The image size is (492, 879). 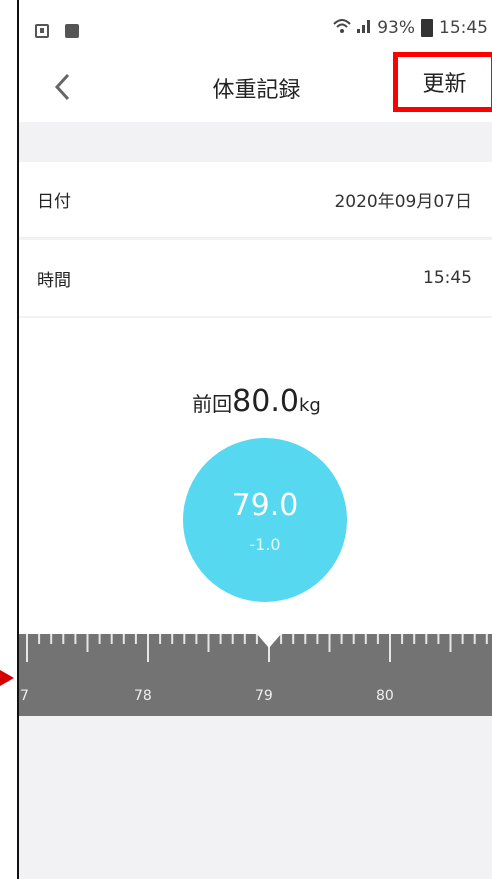 I want to click on current-weight-circle: 79.0 -1.0, so click(x=265, y=520).